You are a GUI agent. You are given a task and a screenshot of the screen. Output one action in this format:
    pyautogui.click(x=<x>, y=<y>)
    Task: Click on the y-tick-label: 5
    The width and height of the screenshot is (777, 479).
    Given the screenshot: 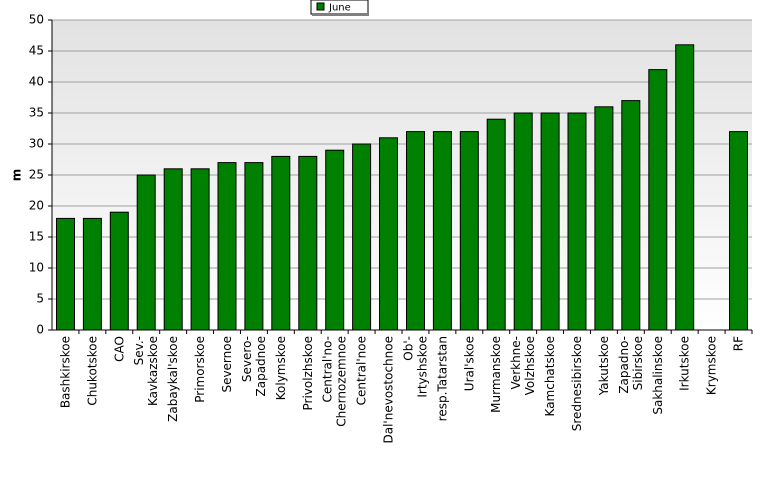 What is the action you would take?
    pyautogui.click(x=40, y=299)
    